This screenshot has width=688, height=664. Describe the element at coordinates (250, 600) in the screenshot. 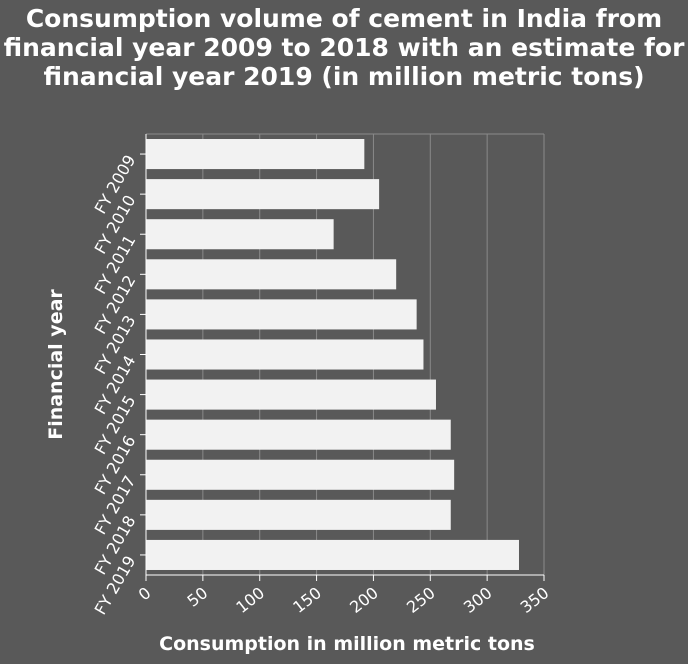

I see `x-tick-label: 100` at that location.